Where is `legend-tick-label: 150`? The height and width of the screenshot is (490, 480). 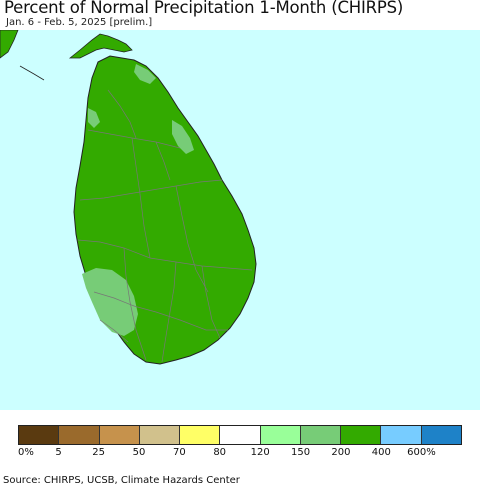
legend-tick-label: 150 is located at coordinates (301, 452).